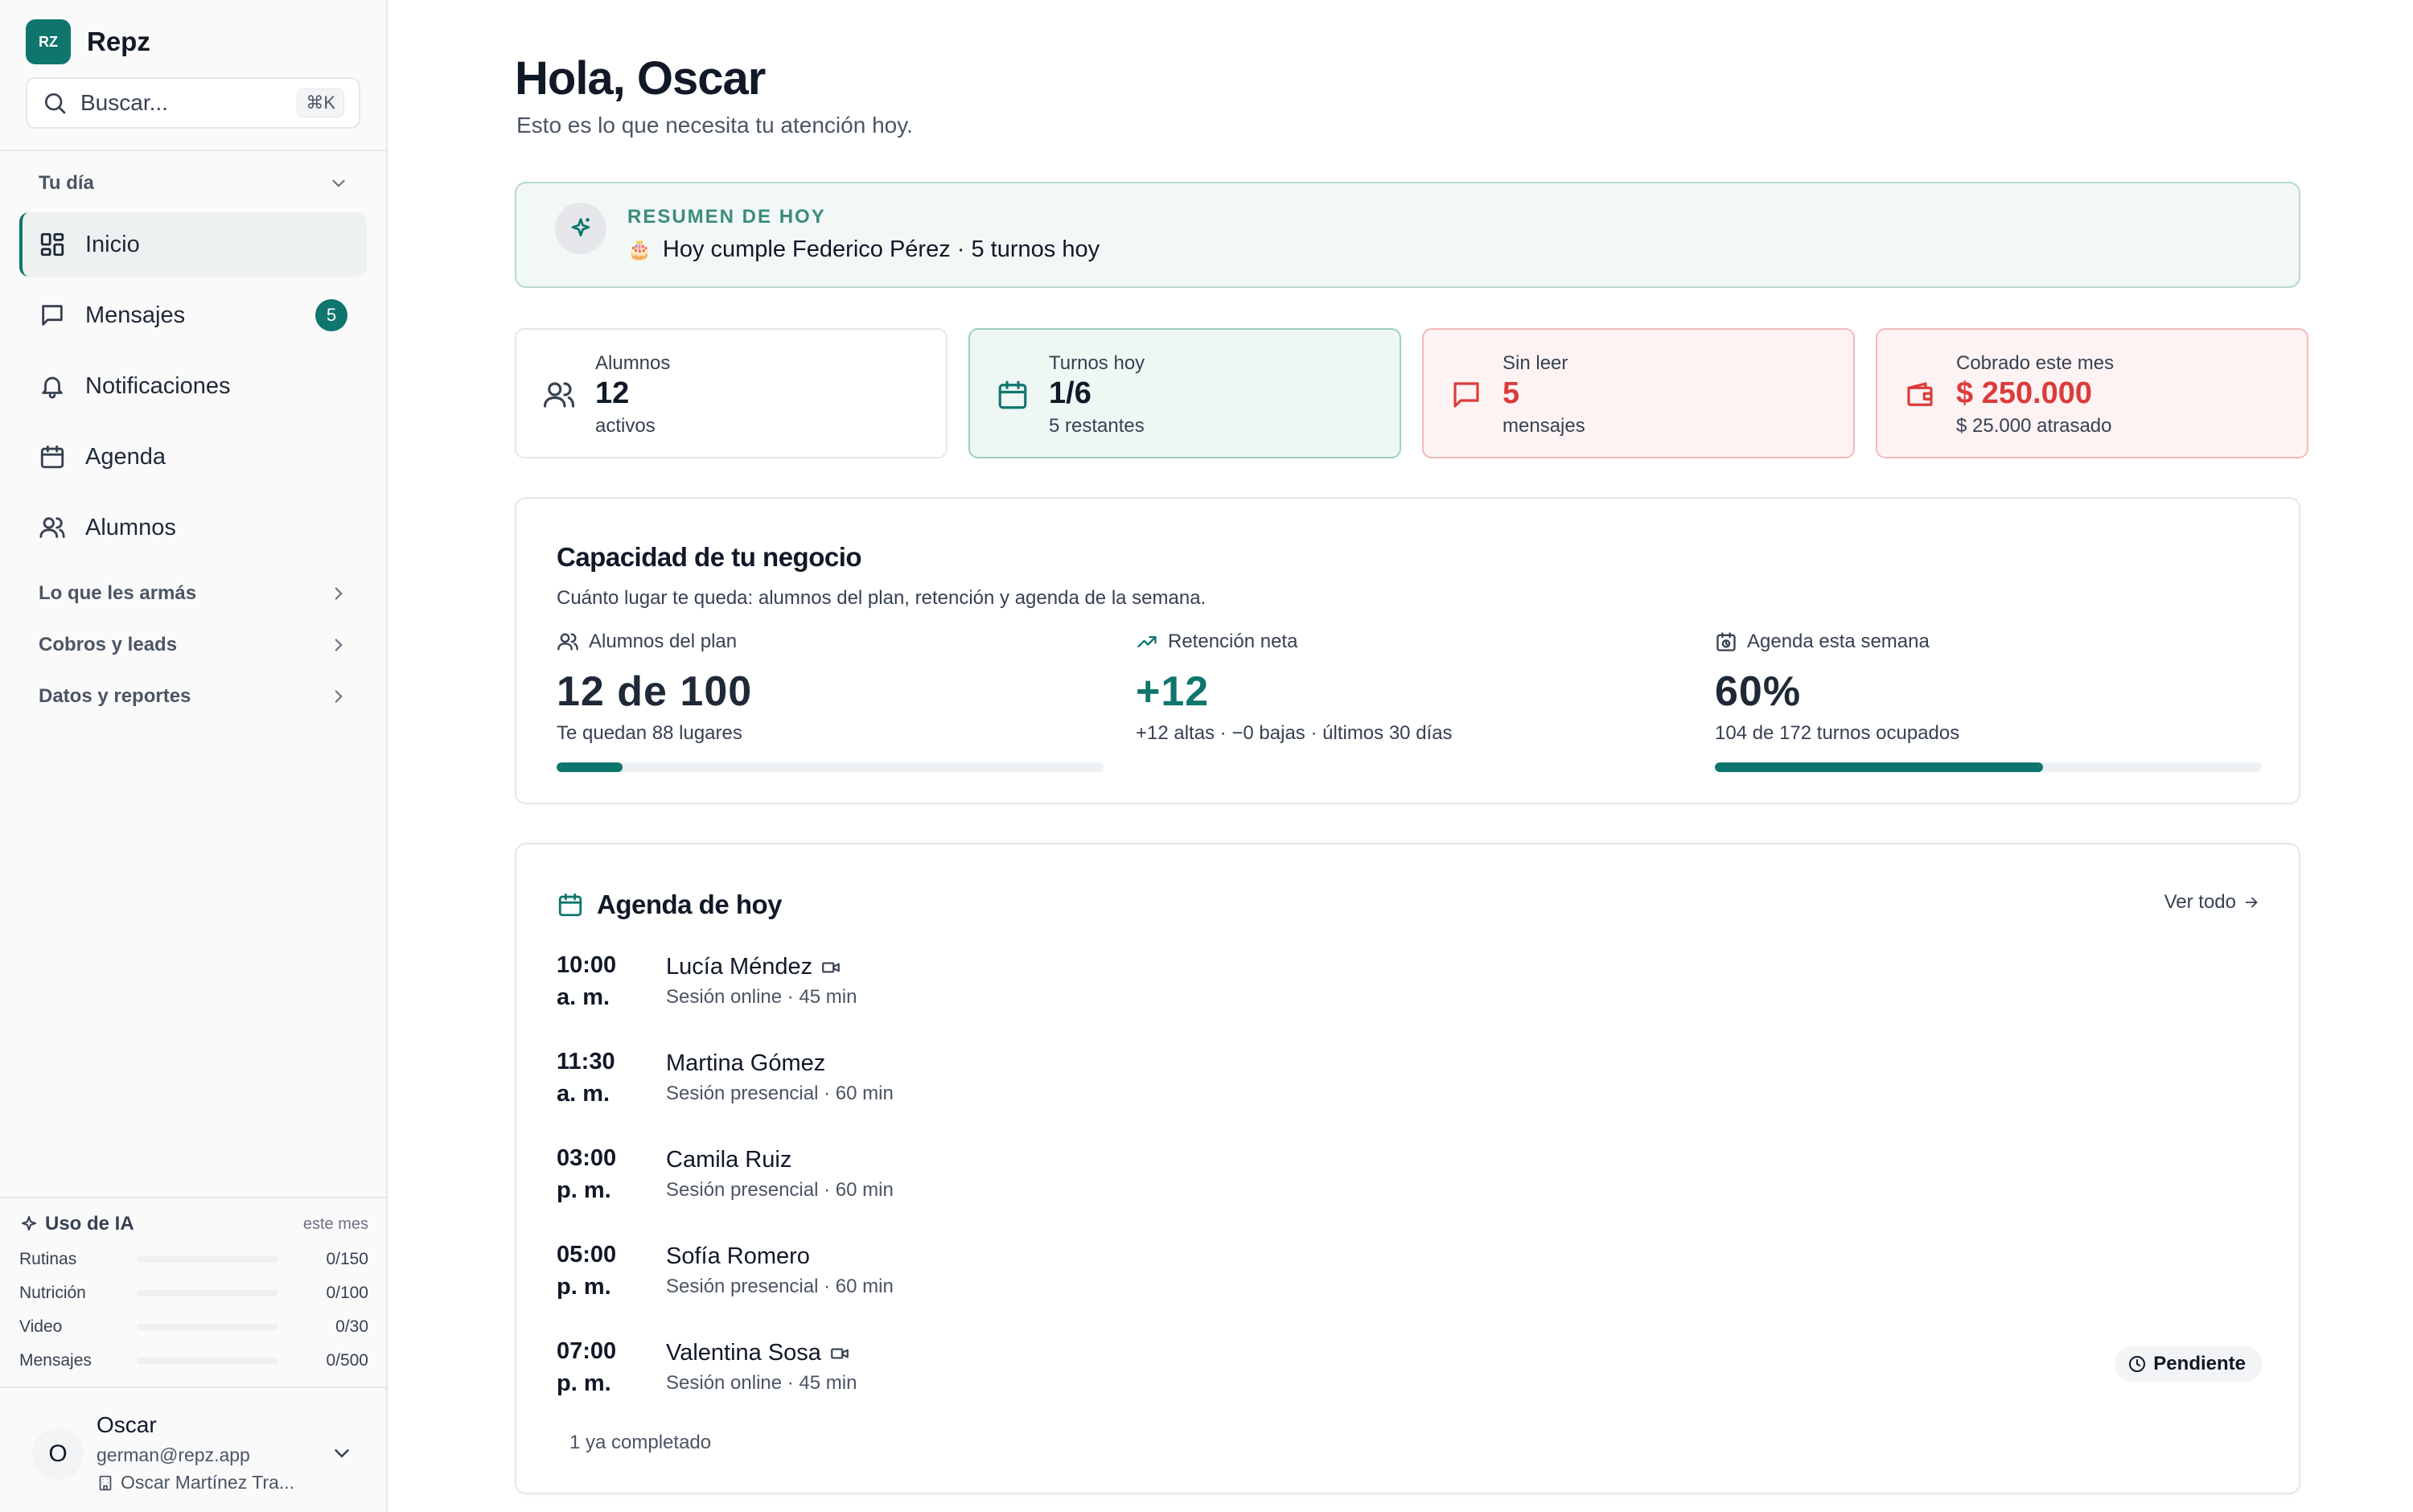  I want to click on group-label: Cobros y leads, so click(109, 645).